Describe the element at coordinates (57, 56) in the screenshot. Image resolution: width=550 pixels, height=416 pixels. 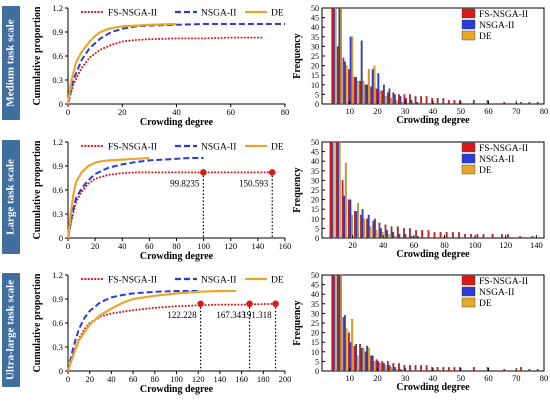
I see `y-tick-label: 0.6` at that location.